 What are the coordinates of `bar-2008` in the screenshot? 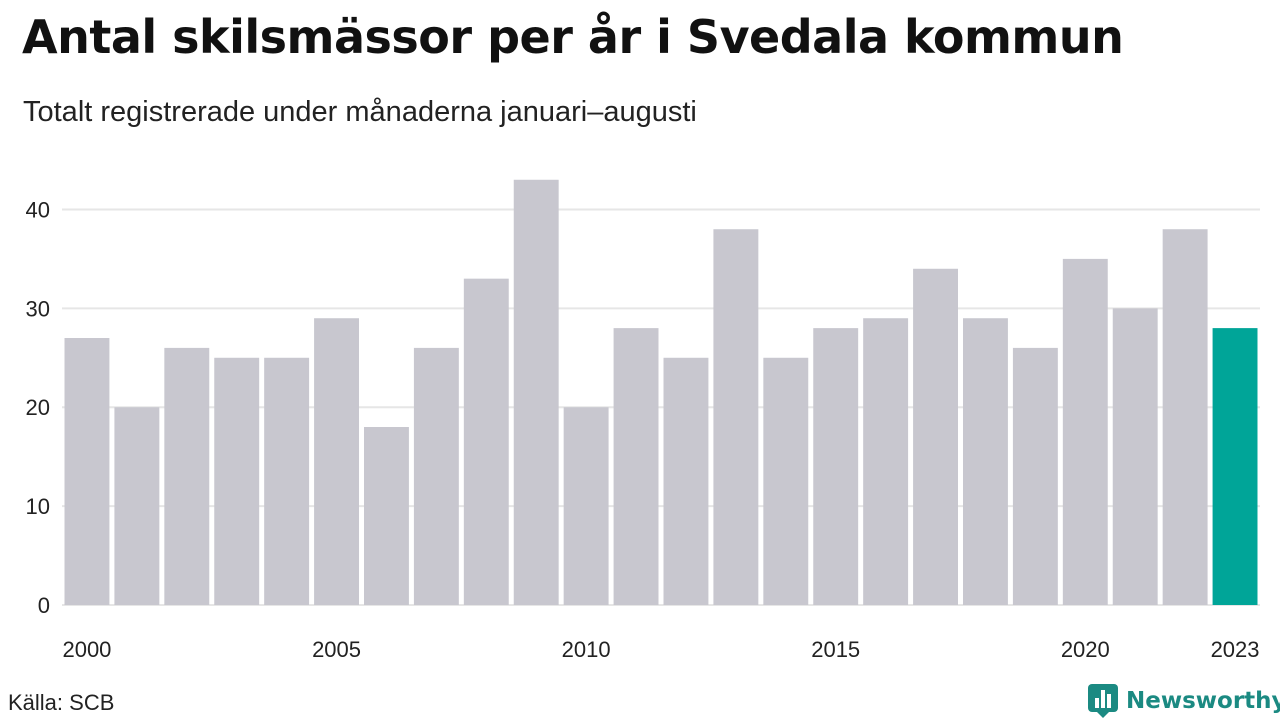 It's located at (486, 441).